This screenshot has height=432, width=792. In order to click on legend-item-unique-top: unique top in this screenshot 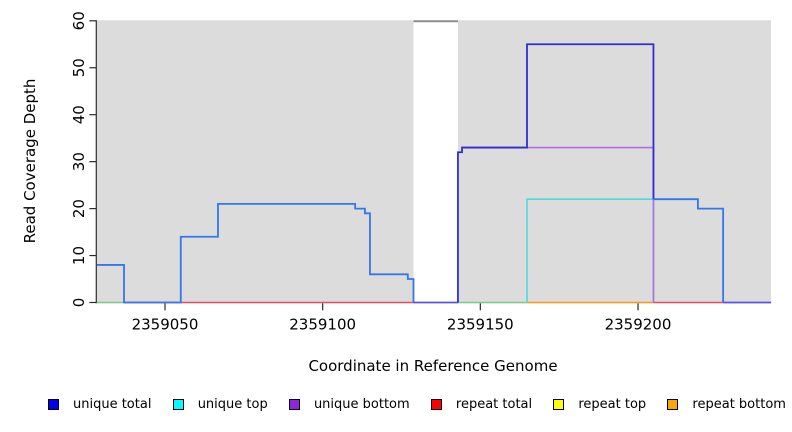, I will do `click(220, 404)`.